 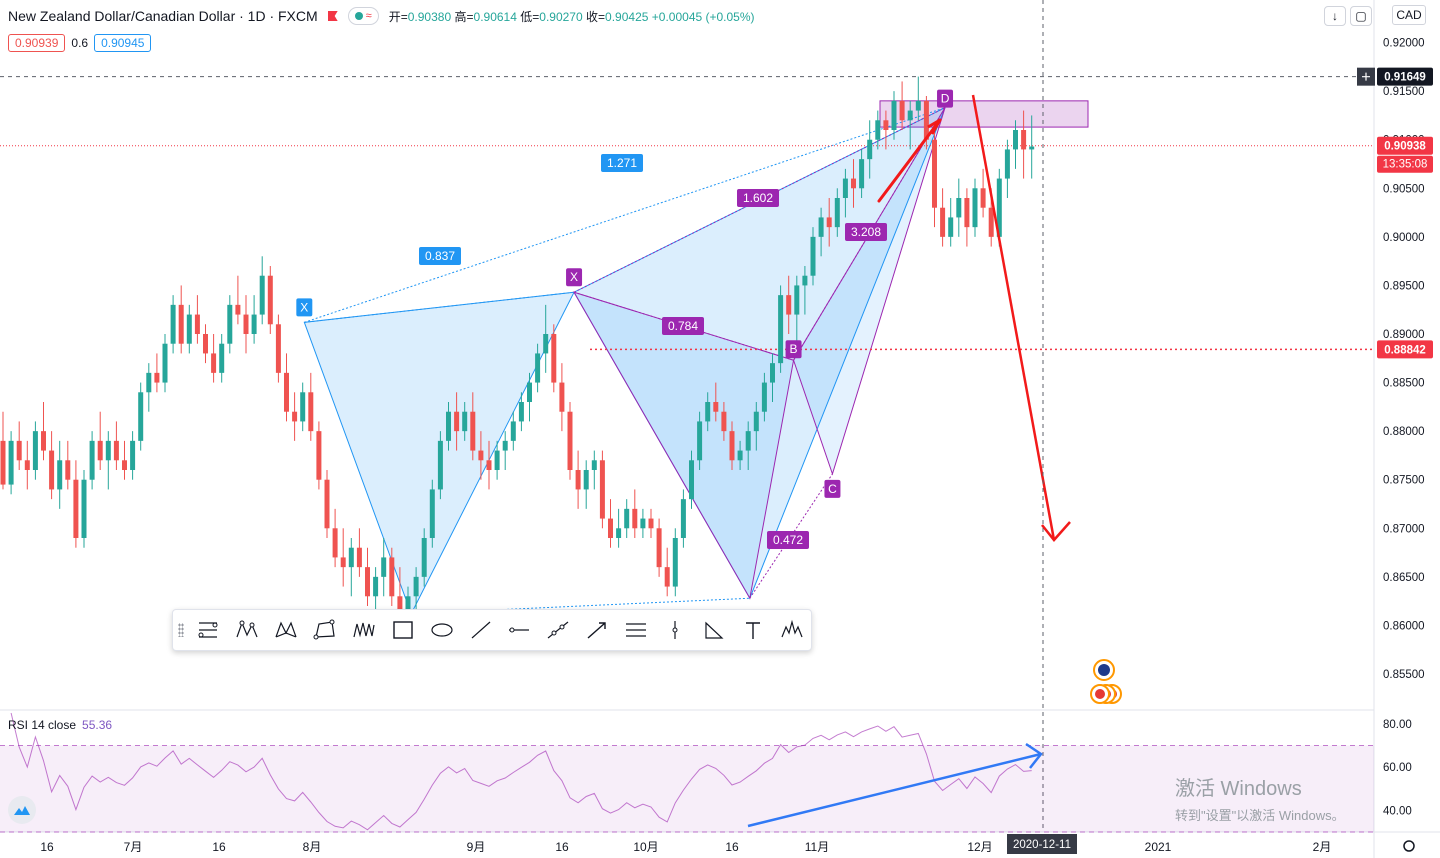 What do you see at coordinates (1013, 317) in the screenshot?
I see `red-down-arrow` at bounding box center [1013, 317].